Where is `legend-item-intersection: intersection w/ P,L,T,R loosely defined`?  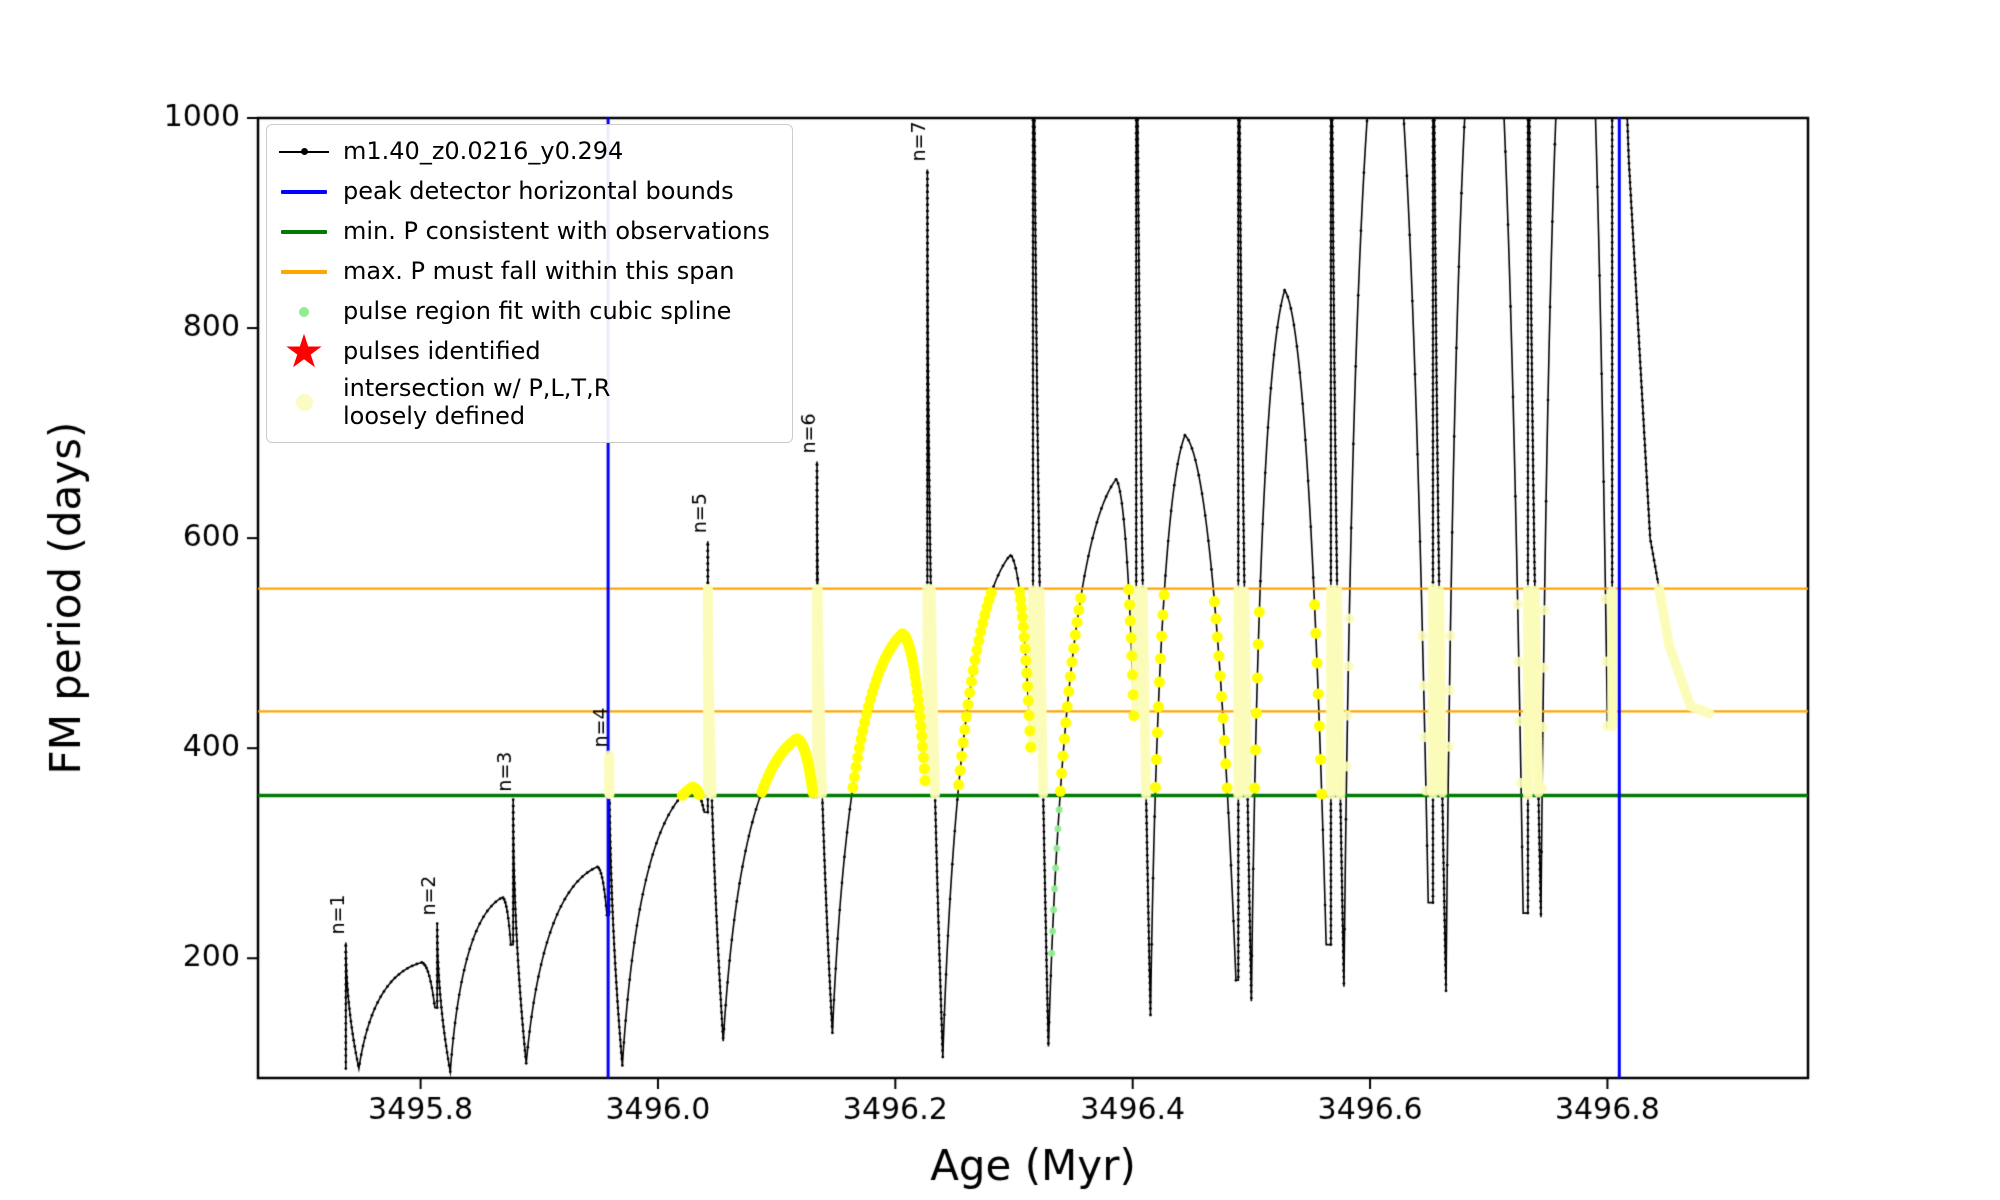
legend-item-intersection: intersection w/ P,L,T,R loosely defined is located at coordinates (524, 402).